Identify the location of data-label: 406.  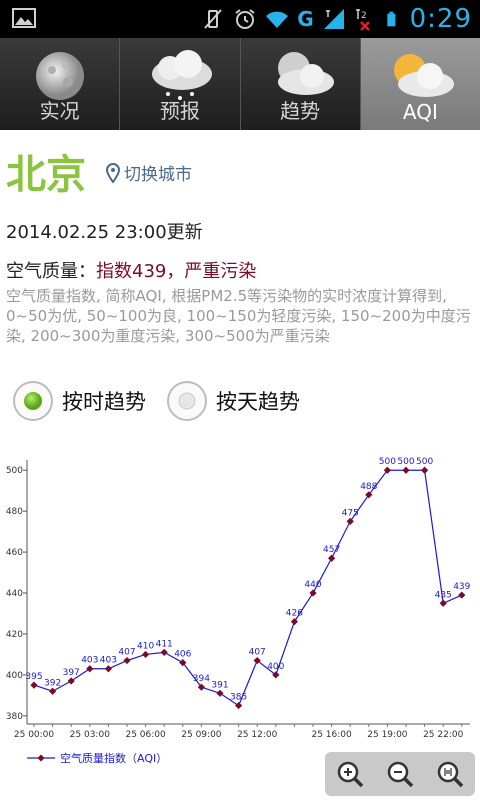
(182, 655).